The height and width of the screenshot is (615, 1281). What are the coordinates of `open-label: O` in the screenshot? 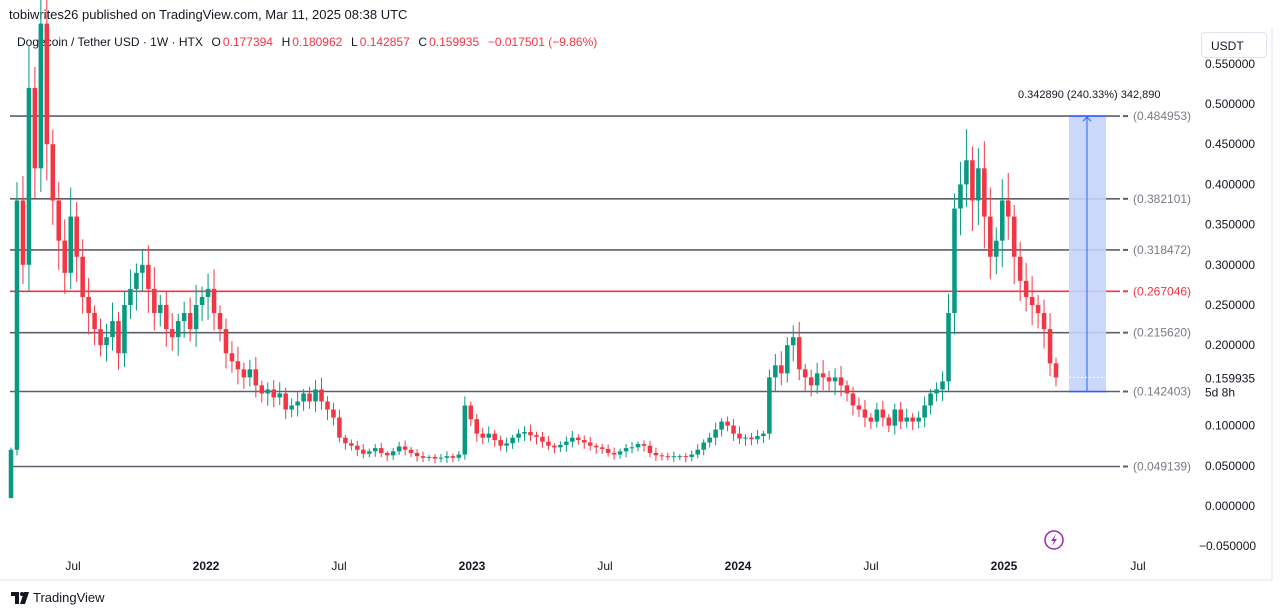 It's located at (216, 42).